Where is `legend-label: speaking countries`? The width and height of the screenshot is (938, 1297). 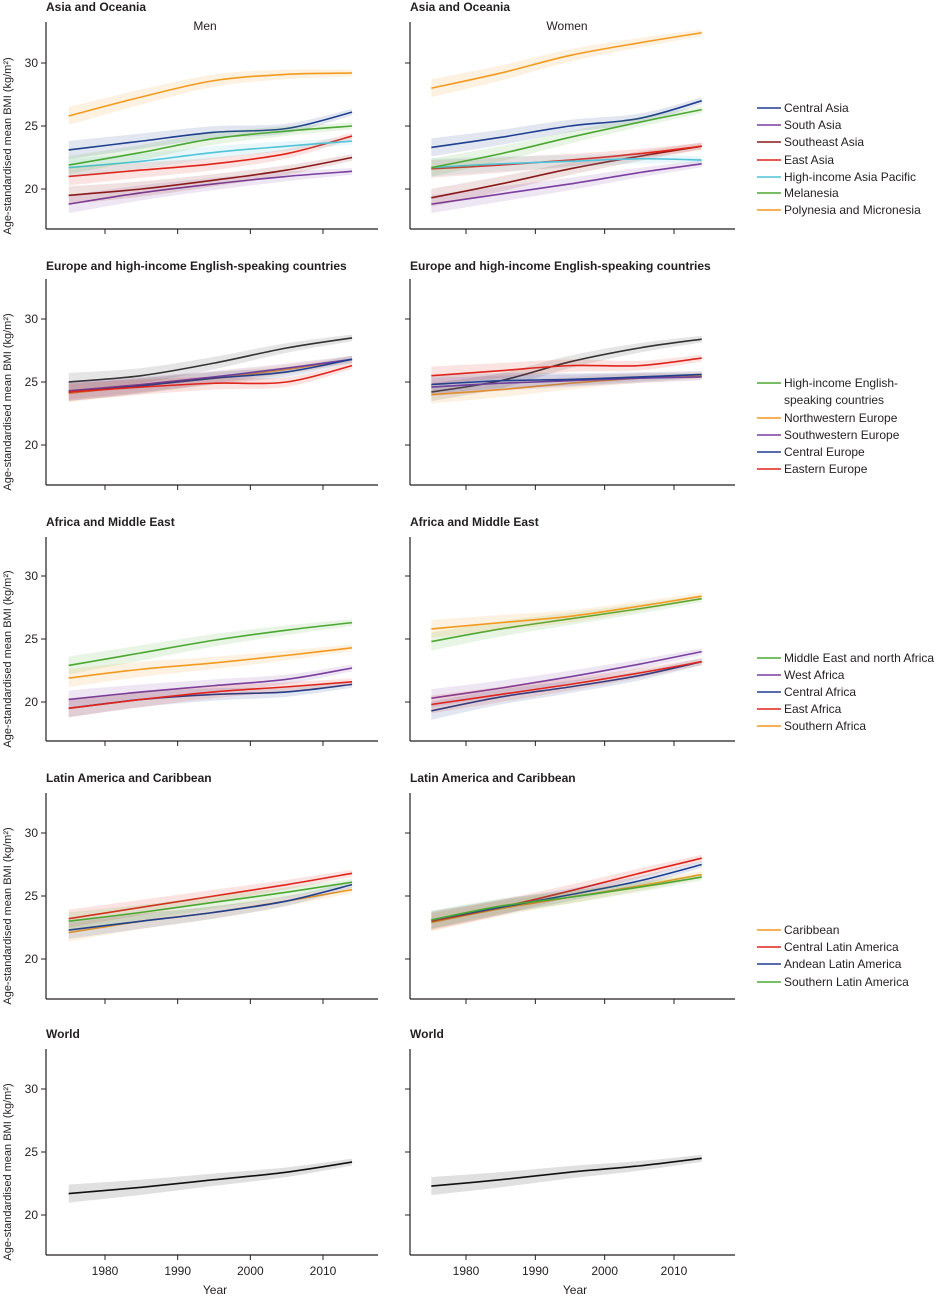 legend-label: speaking countries is located at coordinates (834, 400).